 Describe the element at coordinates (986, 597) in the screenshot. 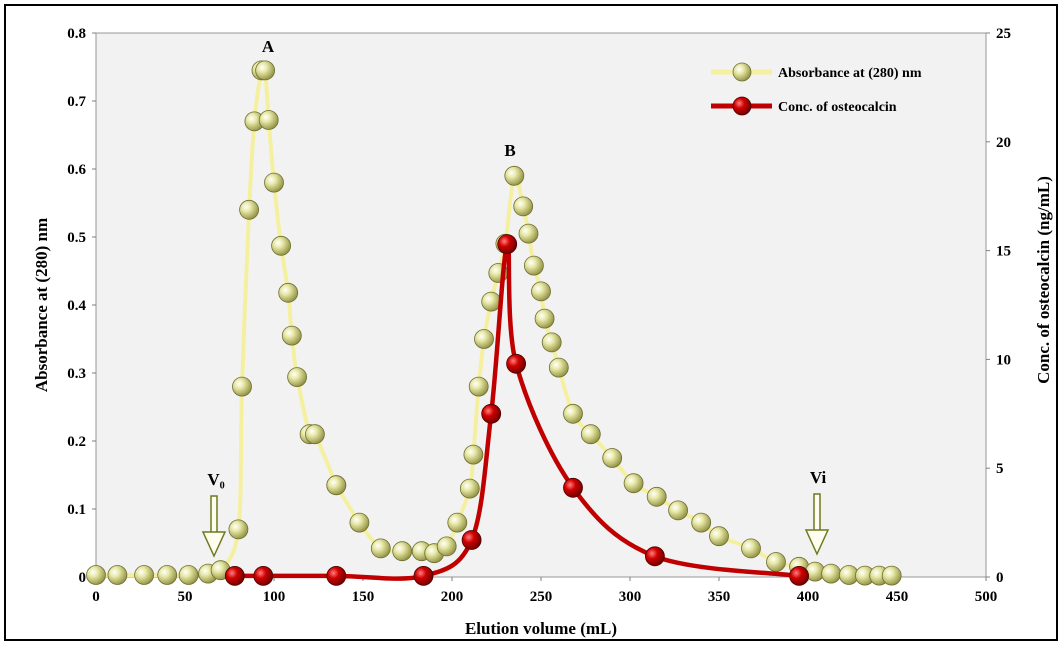

I see `x-tick-label: 500` at that location.